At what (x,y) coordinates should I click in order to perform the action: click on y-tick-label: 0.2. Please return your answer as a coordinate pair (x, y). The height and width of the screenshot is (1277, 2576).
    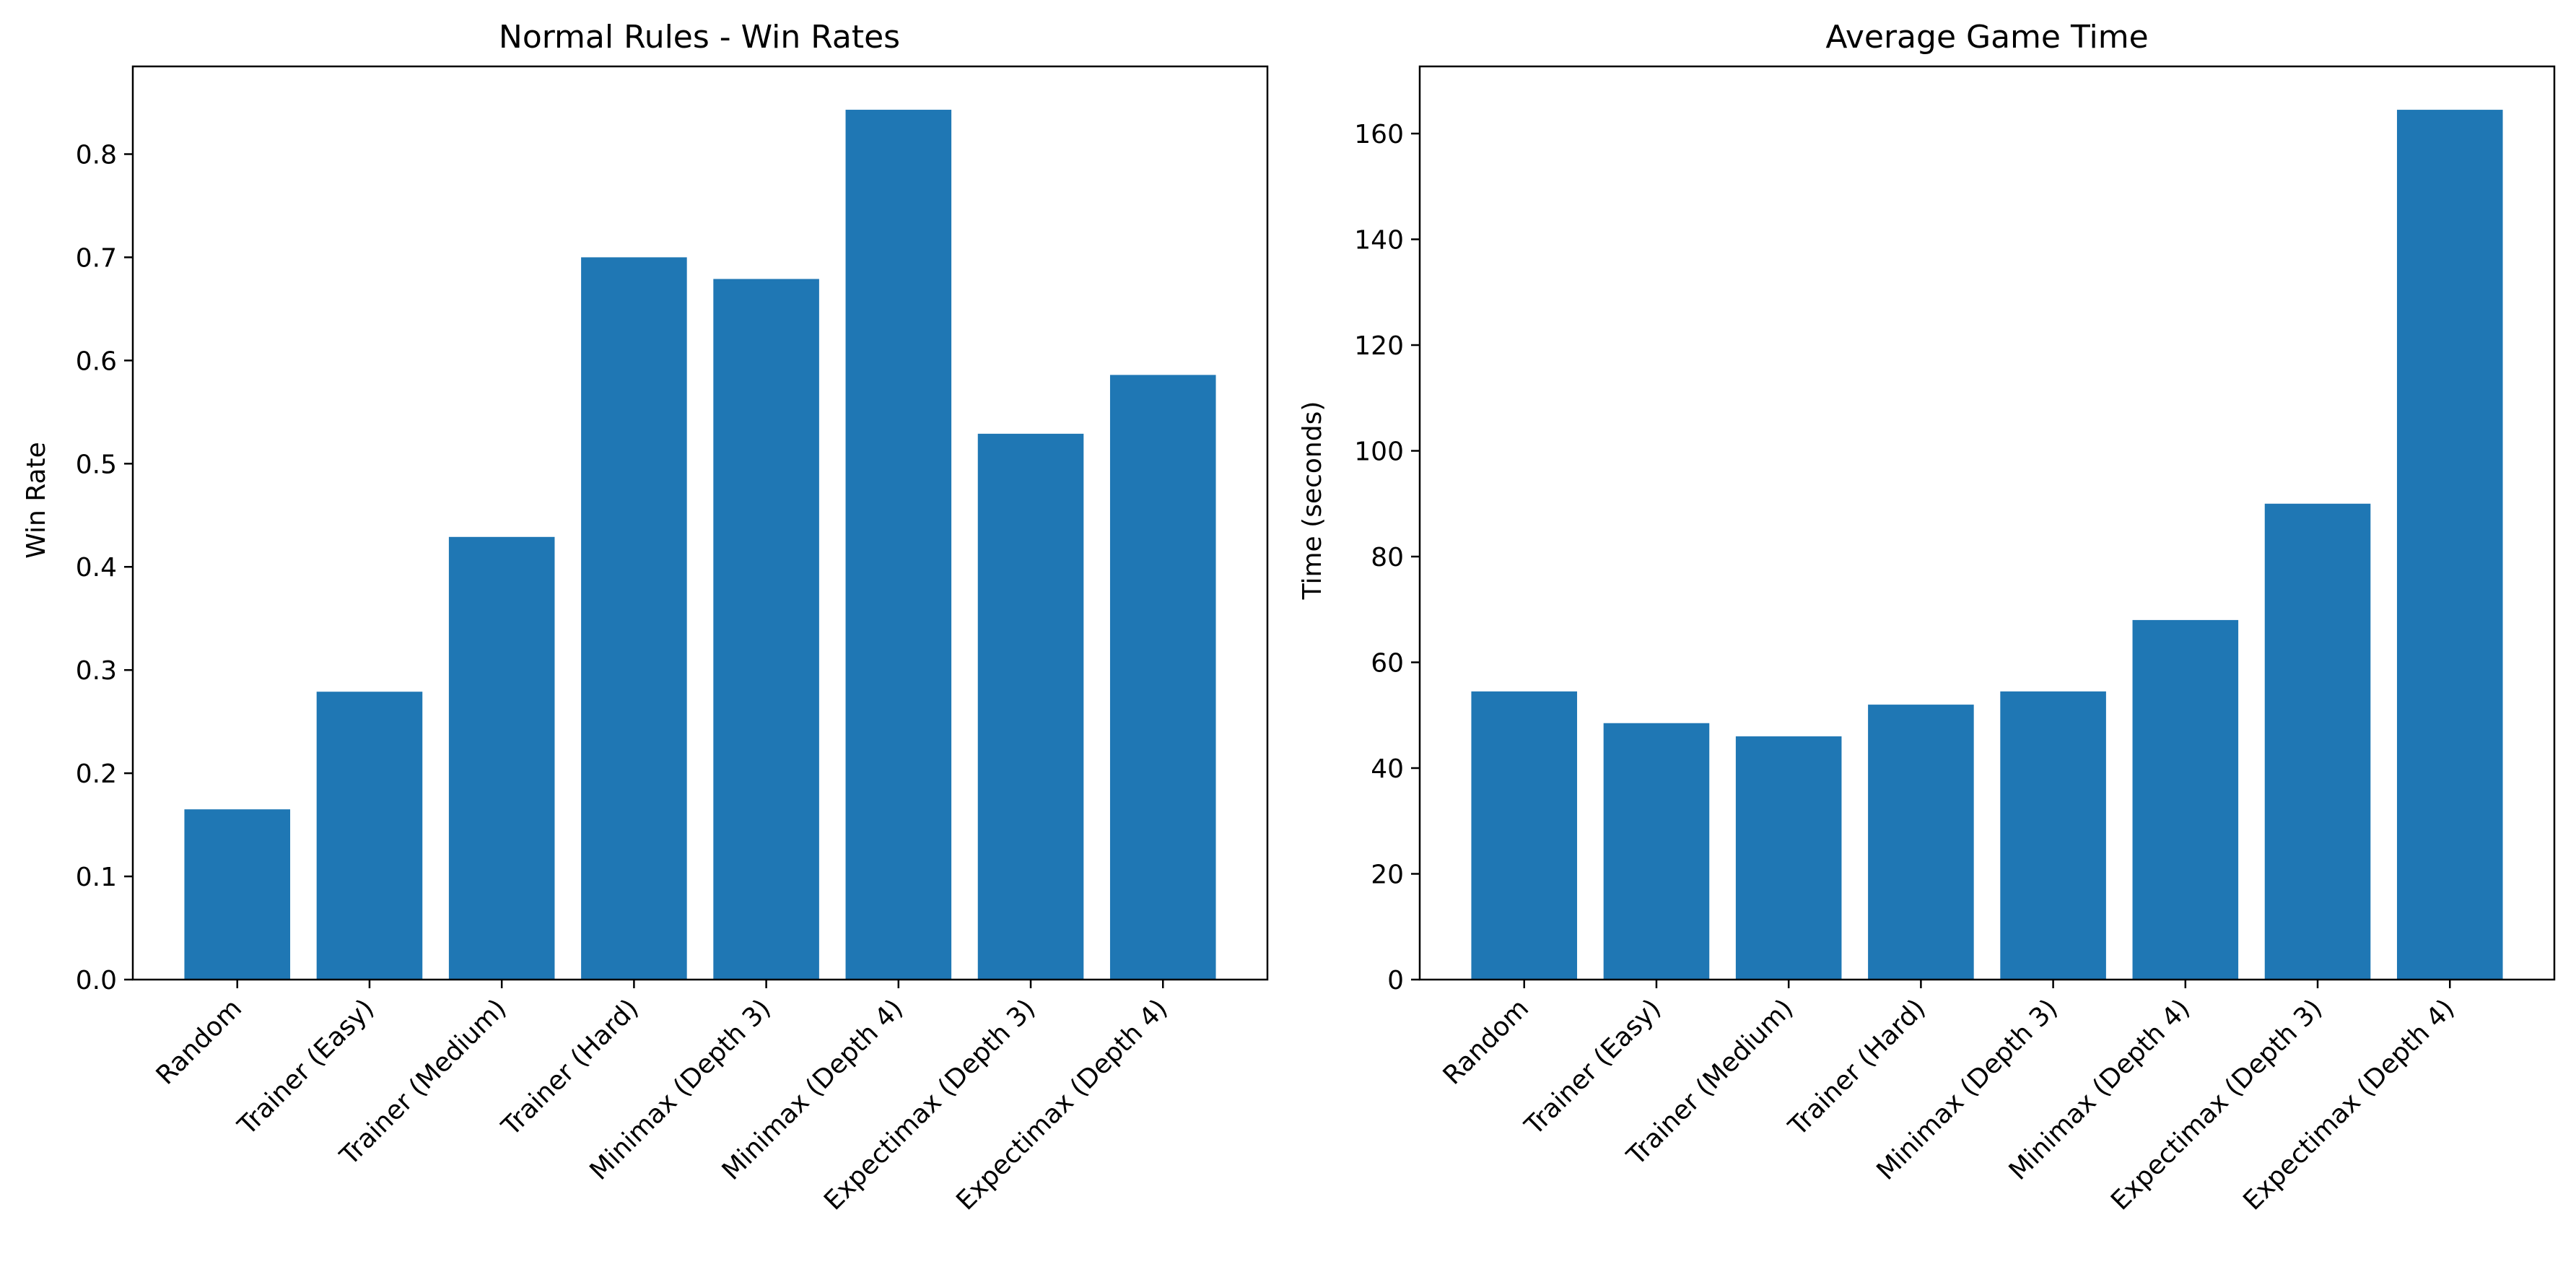
    Looking at the image, I should click on (96, 774).